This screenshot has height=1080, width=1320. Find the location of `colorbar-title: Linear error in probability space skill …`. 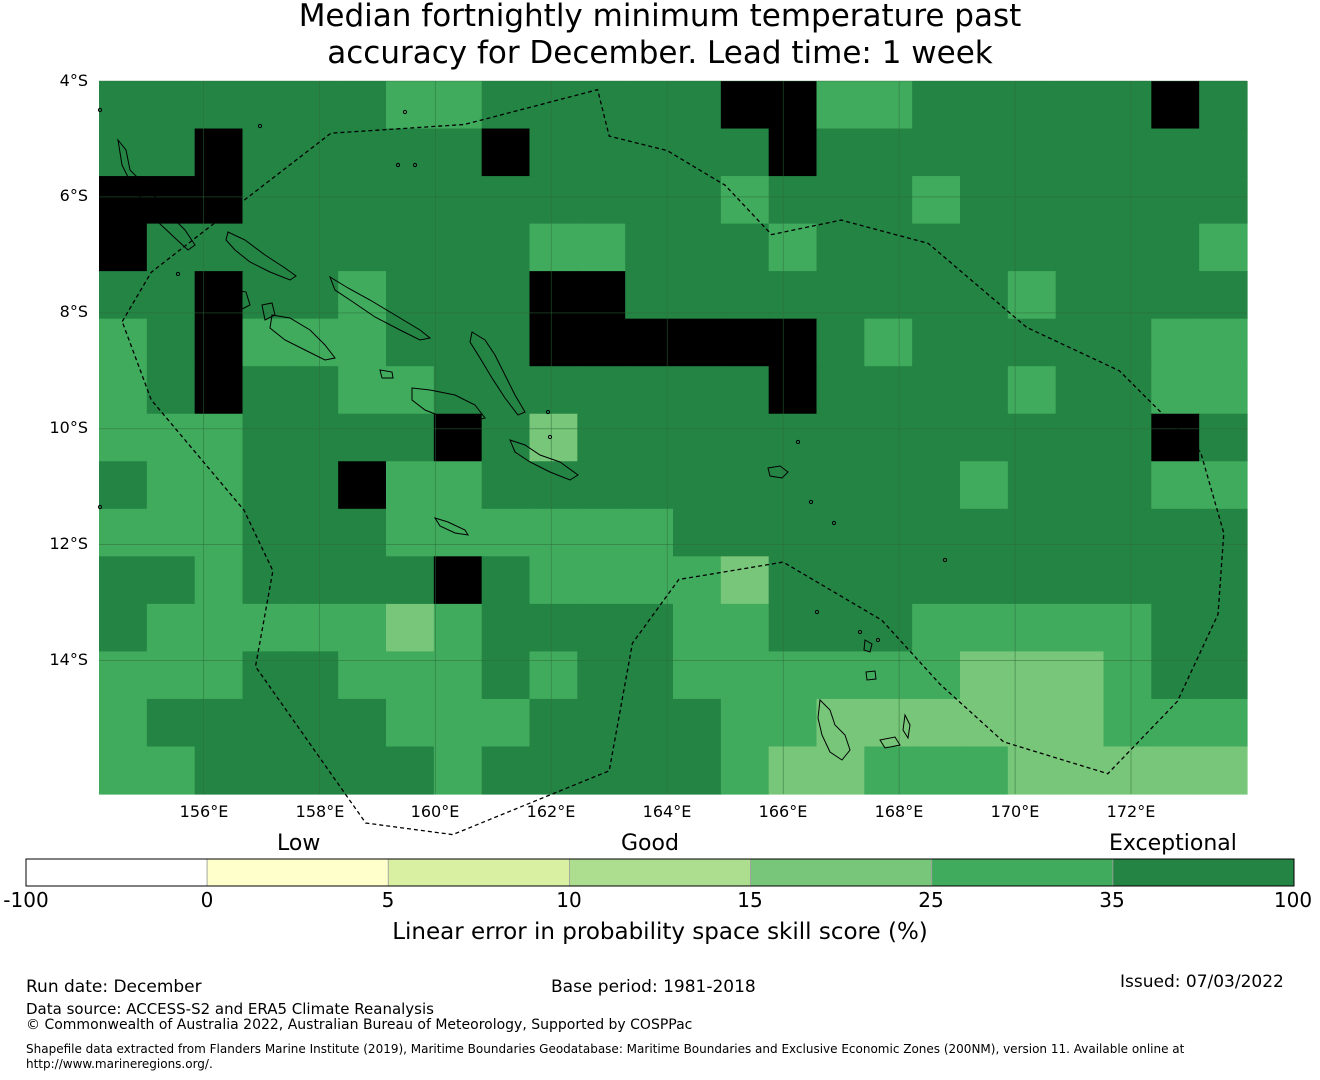

colorbar-title: Linear error in probability space skill … is located at coordinates (660, 932).